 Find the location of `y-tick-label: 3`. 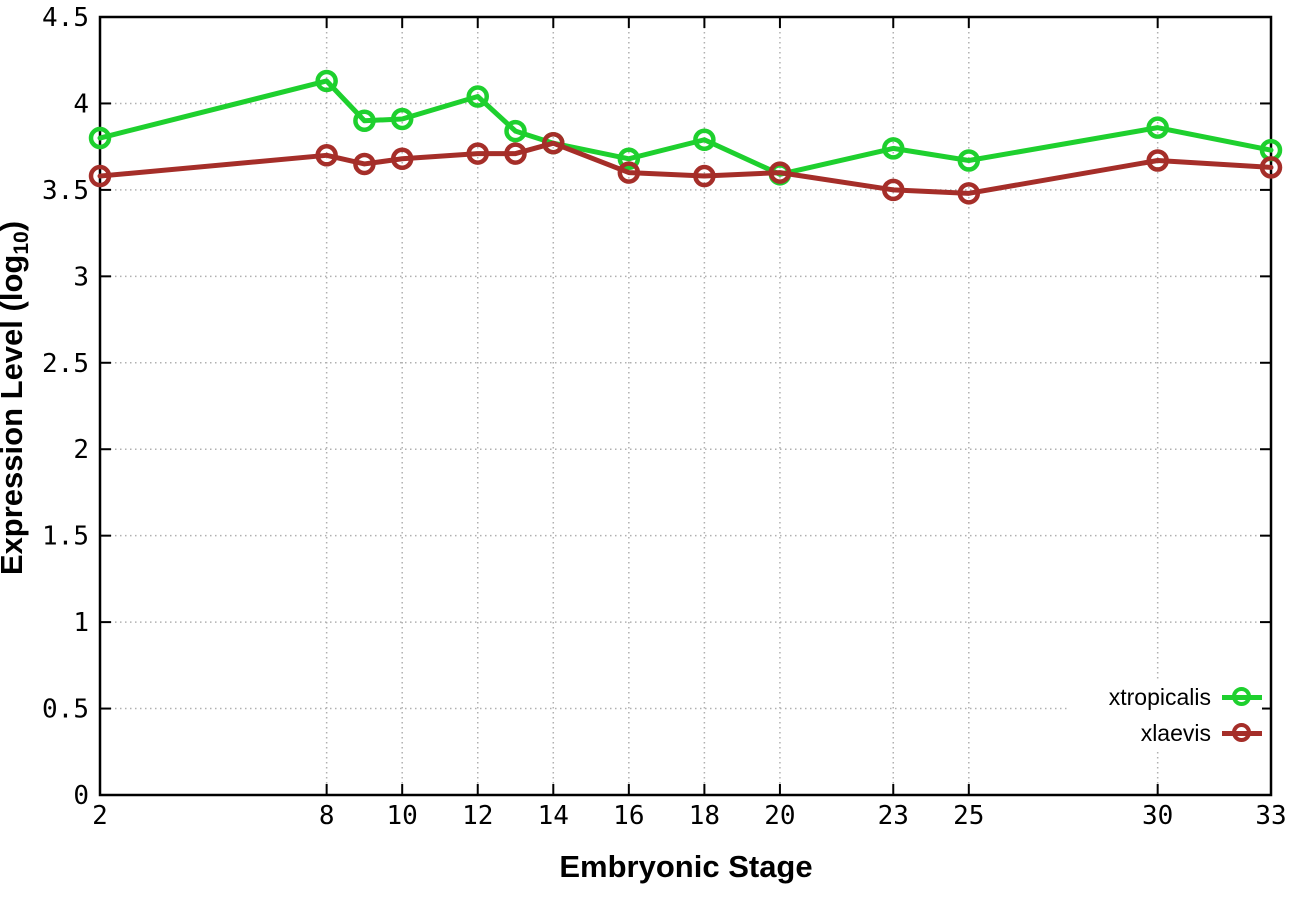

y-tick-label: 3 is located at coordinates (81, 277).